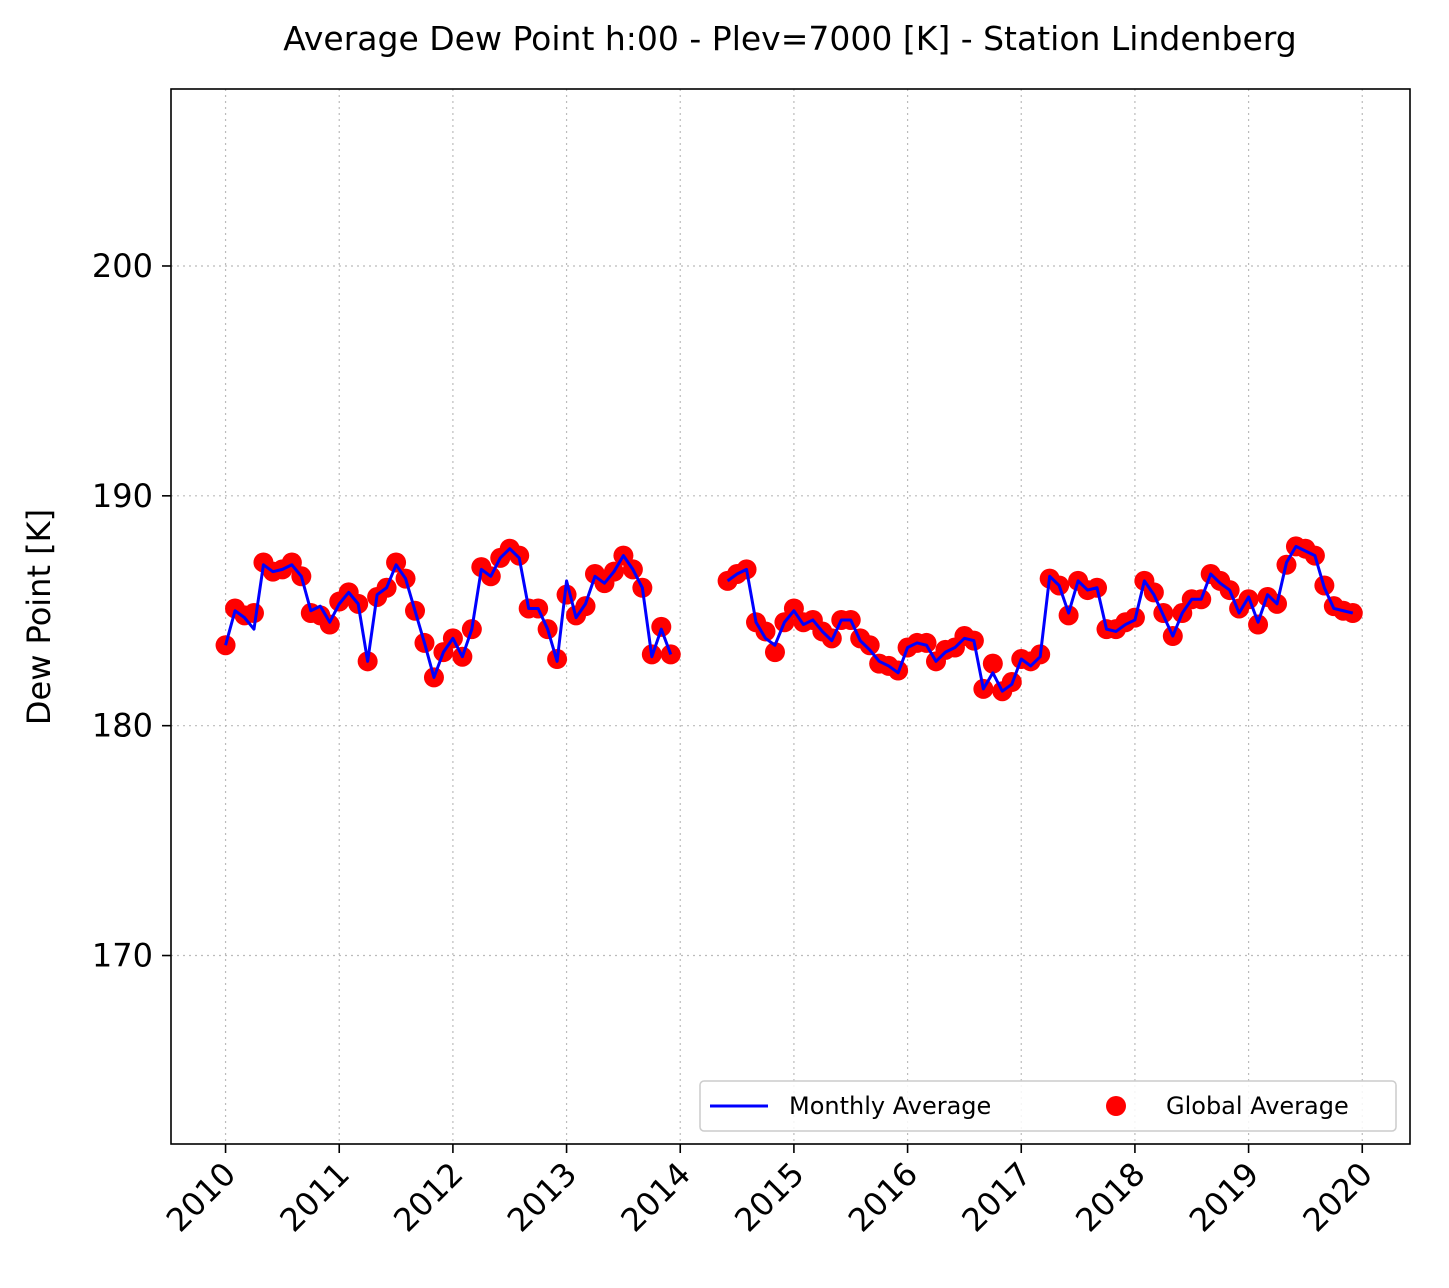 Image resolution: width=1449 pixels, height=1288 pixels. Describe the element at coordinates (542, 1197) in the screenshot. I see `x-tick-label: 2013` at that location.